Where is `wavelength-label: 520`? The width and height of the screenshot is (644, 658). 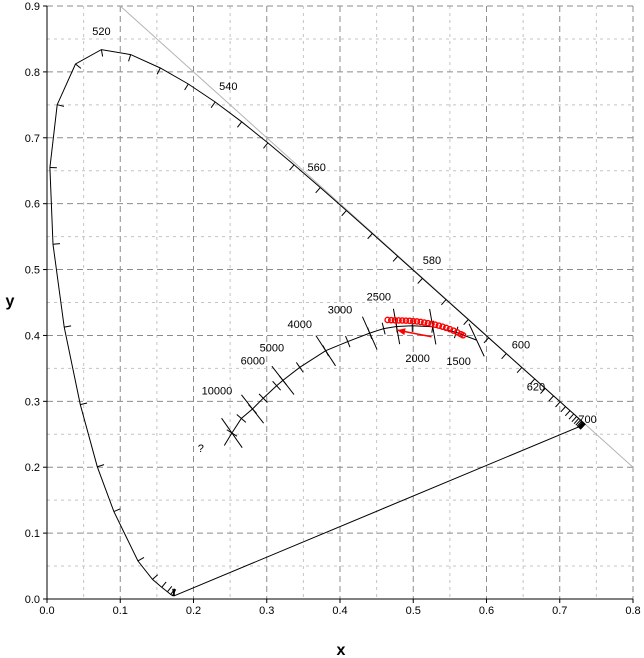 wavelength-label: 520 is located at coordinates (101, 32).